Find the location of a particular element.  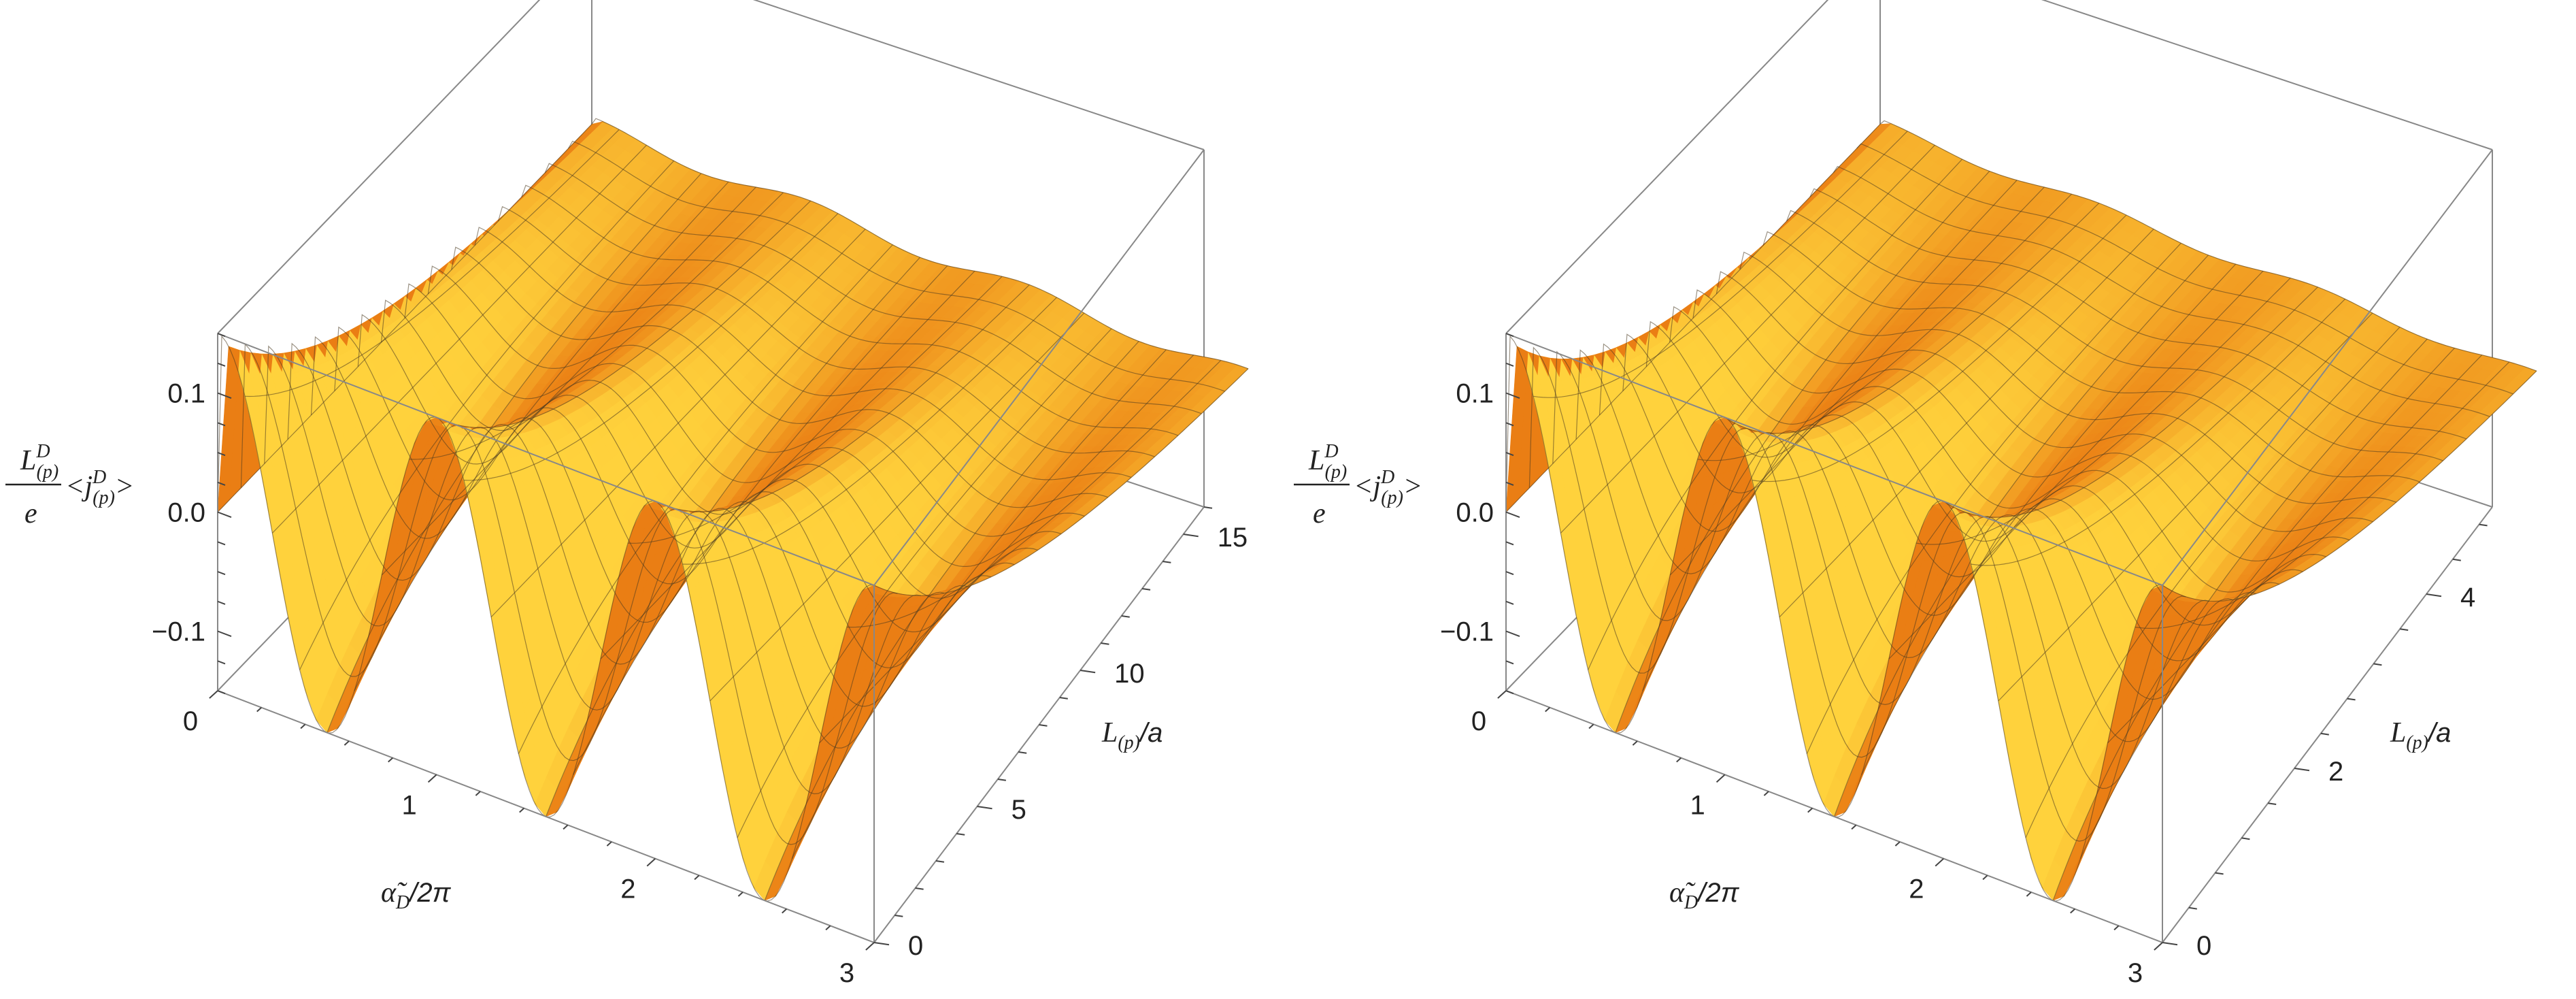

z-axis-label: LD (p) e <jD (p)> is located at coordinates (1358, 485).